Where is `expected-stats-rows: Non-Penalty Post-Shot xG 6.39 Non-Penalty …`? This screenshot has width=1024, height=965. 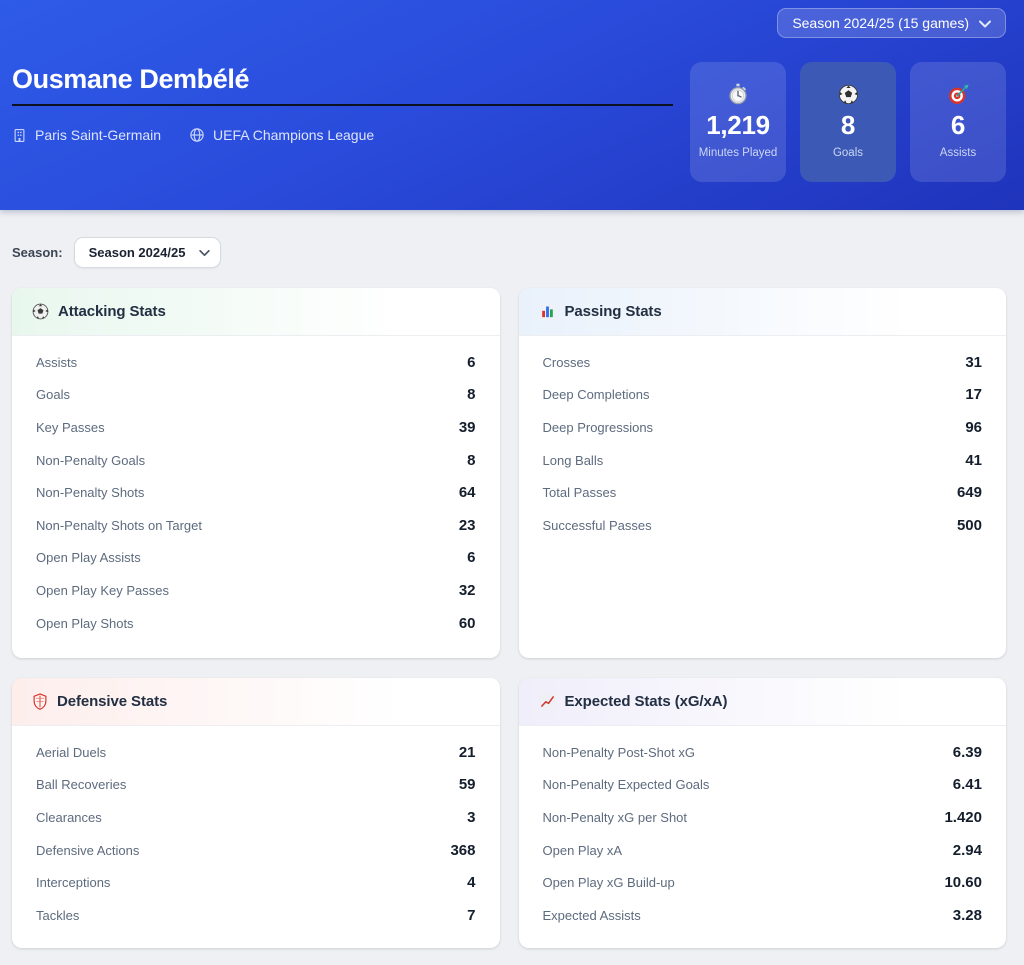 expected-stats-rows: Non-Penalty Post-Shot xG 6.39 Non-Penalty … is located at coordinates (763, 829).